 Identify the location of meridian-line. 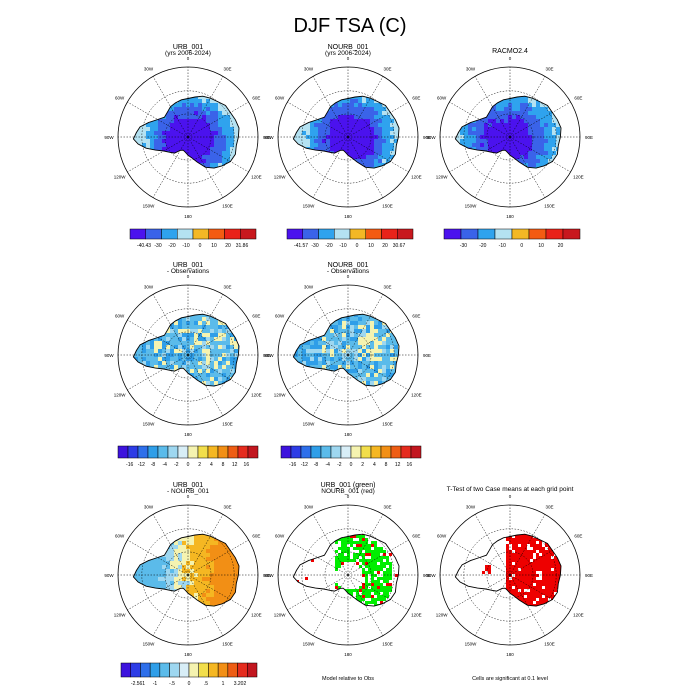
(218, 337).